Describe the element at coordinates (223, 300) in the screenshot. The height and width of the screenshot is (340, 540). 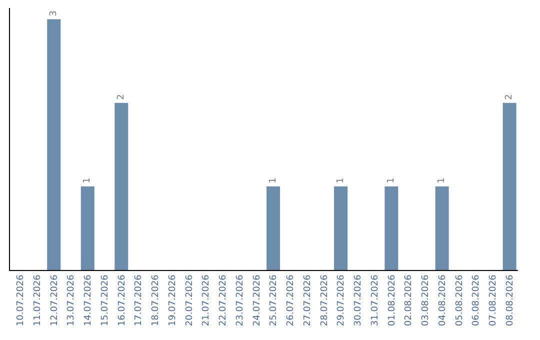
I see `x-tick-label: 22.07.2026` at that location.